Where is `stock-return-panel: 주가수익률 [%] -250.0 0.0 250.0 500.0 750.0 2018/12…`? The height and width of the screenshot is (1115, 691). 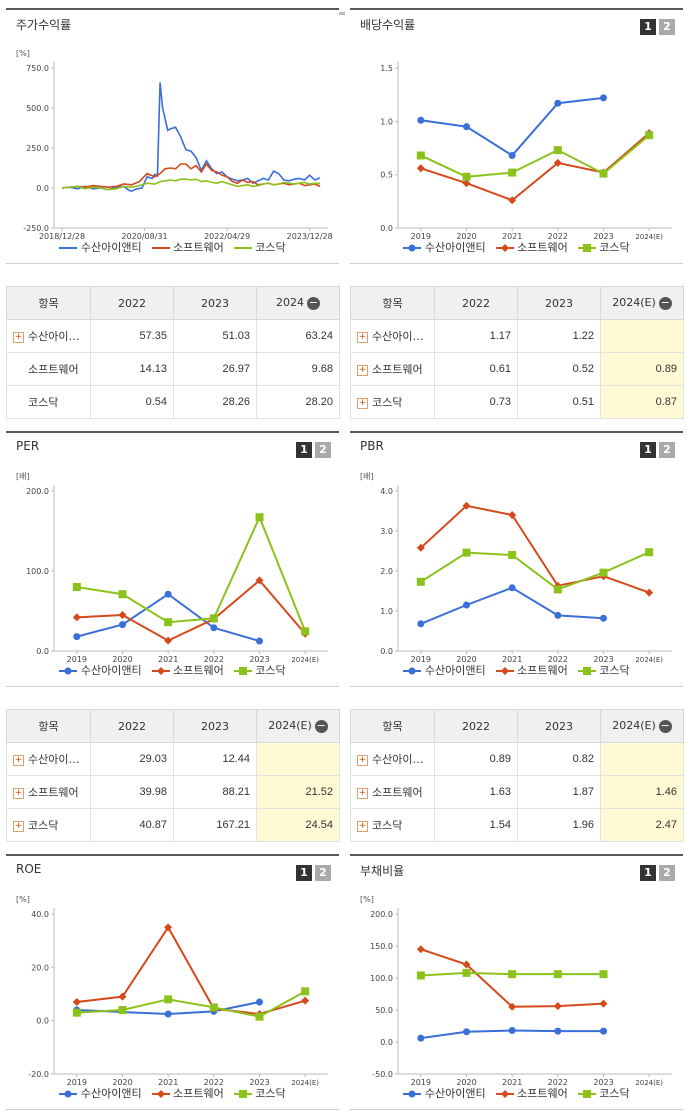 stock-return-panel: 주가수익률 [%] -250.0 0.0 250.0 500.0 750.0 2018/12… is located at coordinates (172, 136).